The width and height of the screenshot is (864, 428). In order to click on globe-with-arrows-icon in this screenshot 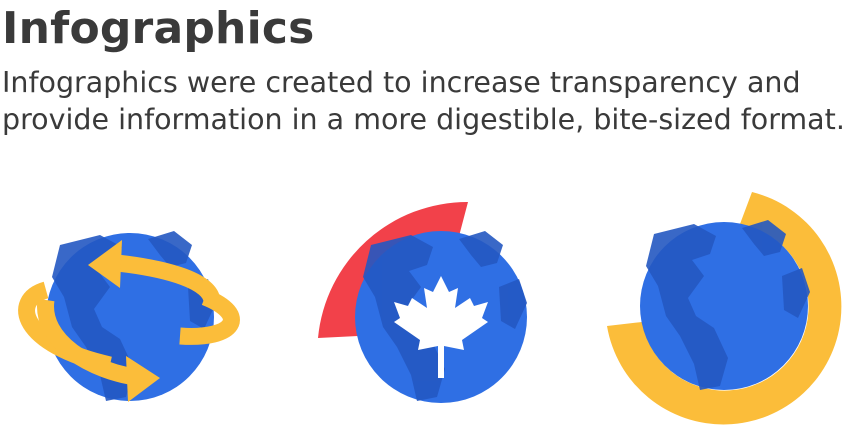, I will do `click(129, 316)`.